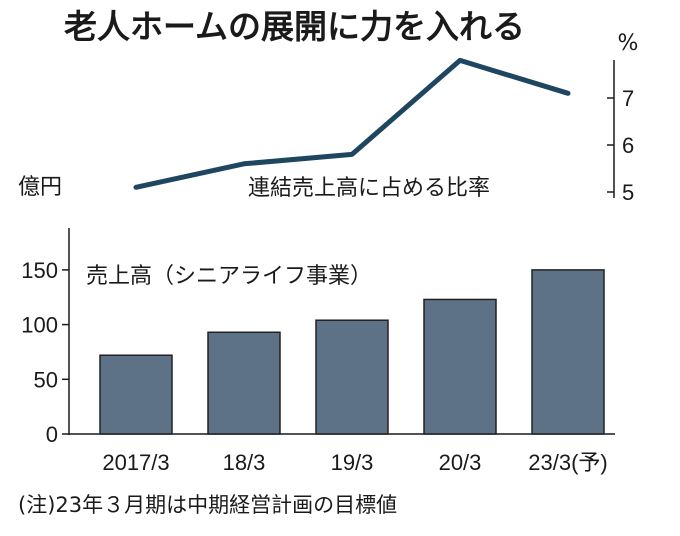 This screenshot has height=536, width=680. What do you see at coordinates (628, 43) in the screenshot?
I see `ratio-unit-label: %` at bounding box center [628, 43].